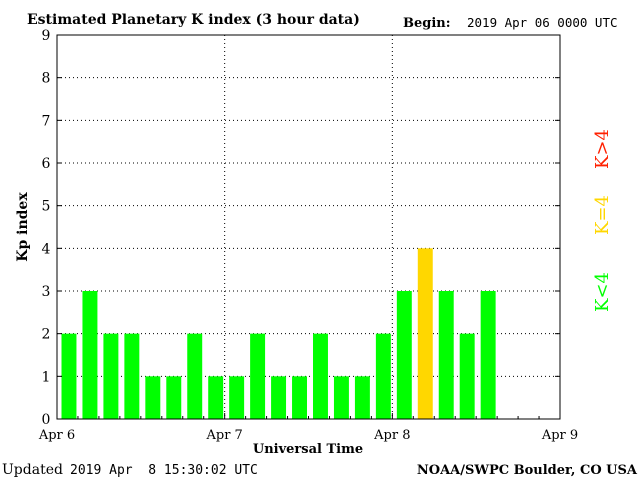 The image size is (640, 480). I want to click on y-tick-label: 2, so click(46, 335).